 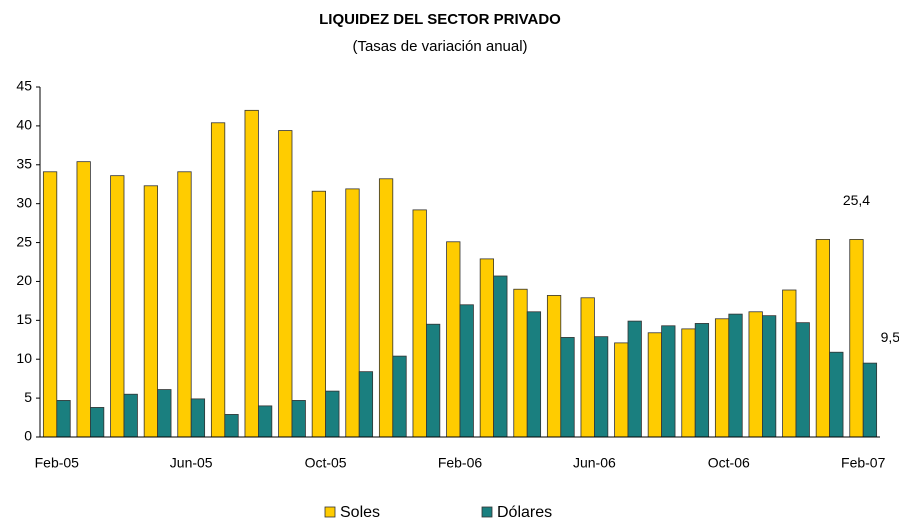 I want to click on x-tick-label: Feb-05, so click(x=57, y=463).